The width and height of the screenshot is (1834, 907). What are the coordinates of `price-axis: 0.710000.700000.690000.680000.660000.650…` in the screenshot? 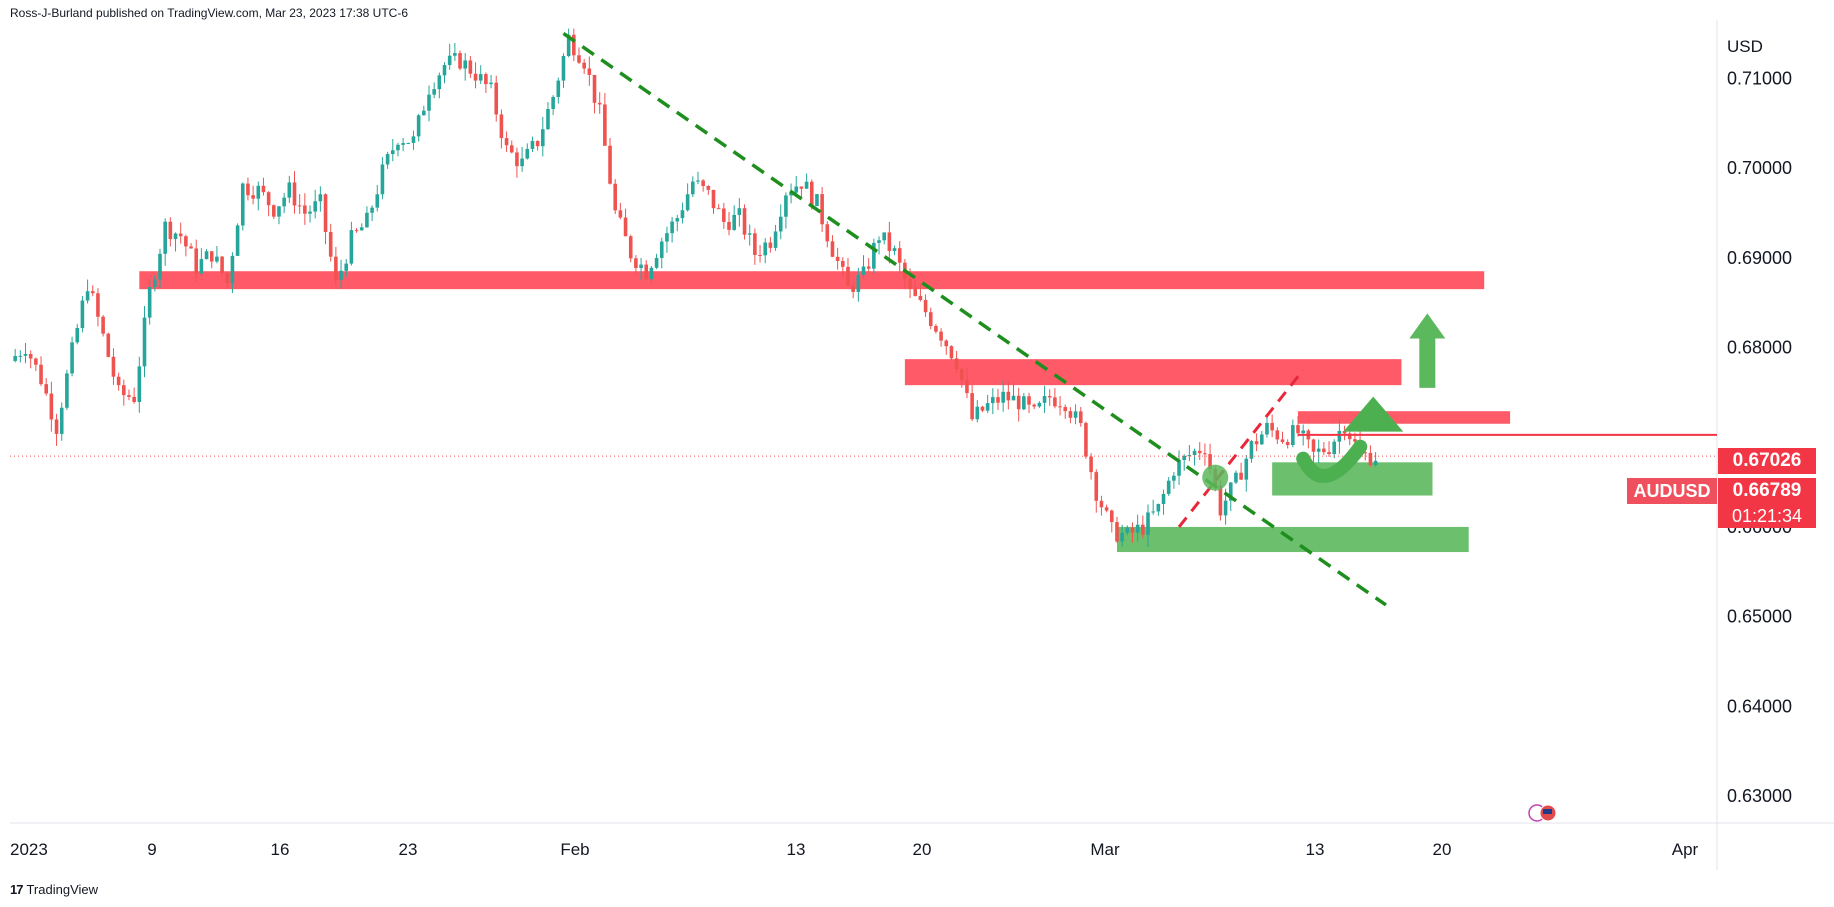 It's located at (1759, 437).